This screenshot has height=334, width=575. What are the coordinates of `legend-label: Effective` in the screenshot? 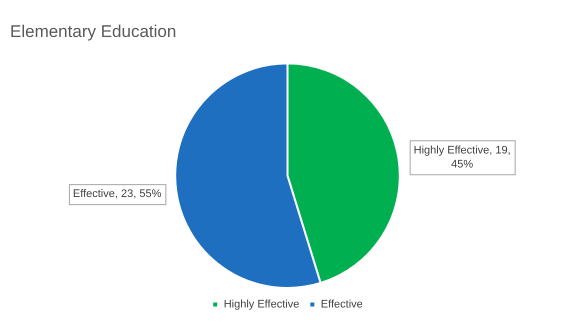 It's located at (341, 304).